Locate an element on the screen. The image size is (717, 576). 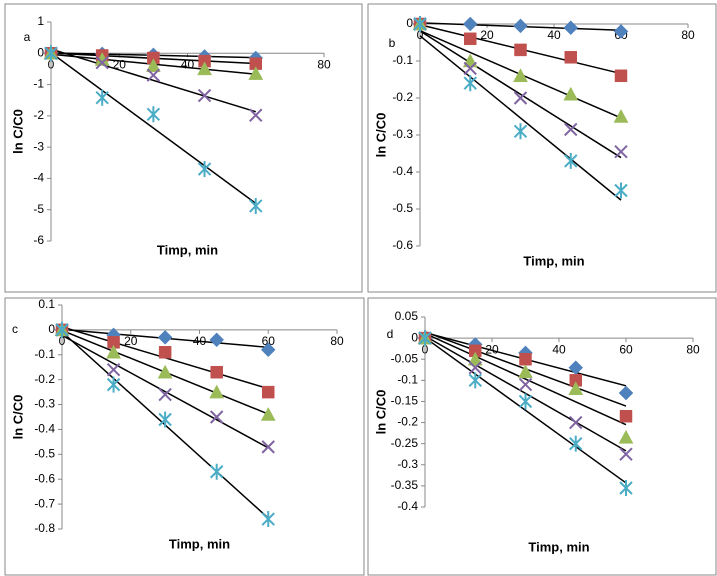
y-tick-label: -0.25 is located at coordinates (405, 443).